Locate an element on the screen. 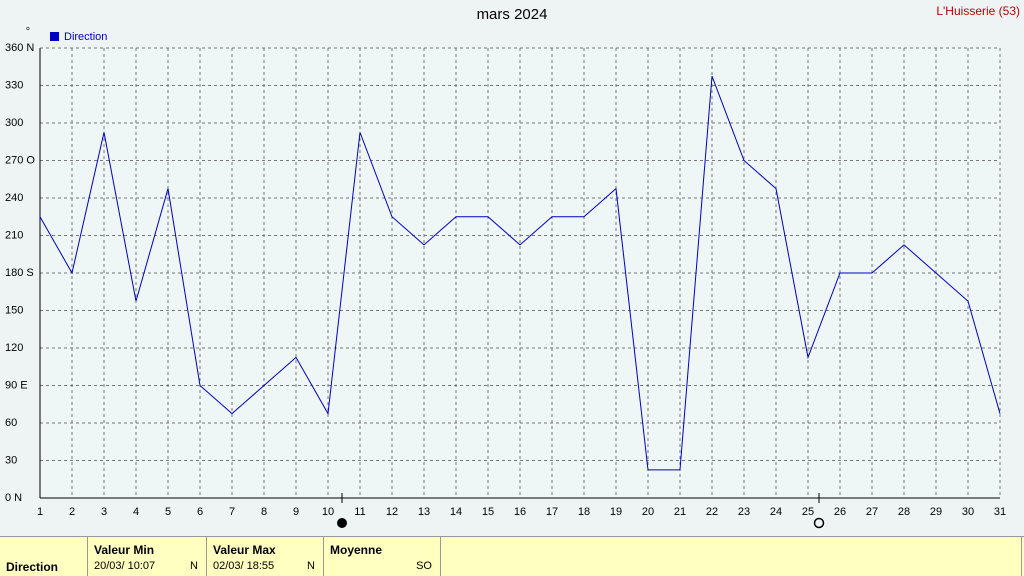  max-dir: N is located at coordinates (311, 566).